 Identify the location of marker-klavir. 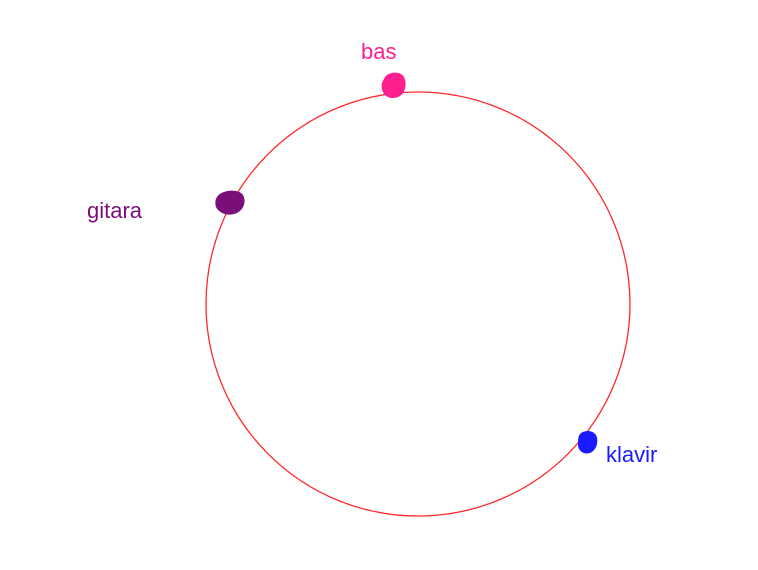
(588, 442).